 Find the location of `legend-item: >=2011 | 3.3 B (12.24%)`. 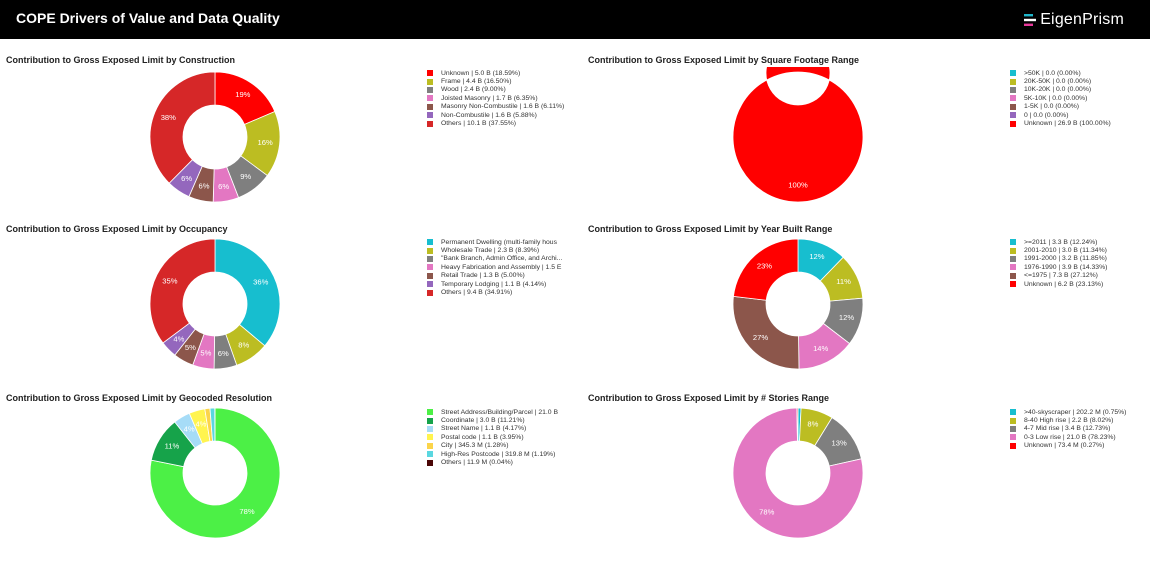

legend-item: >=2011 | 3.3 B (12.24%) is located at coordinates (1080, 242).